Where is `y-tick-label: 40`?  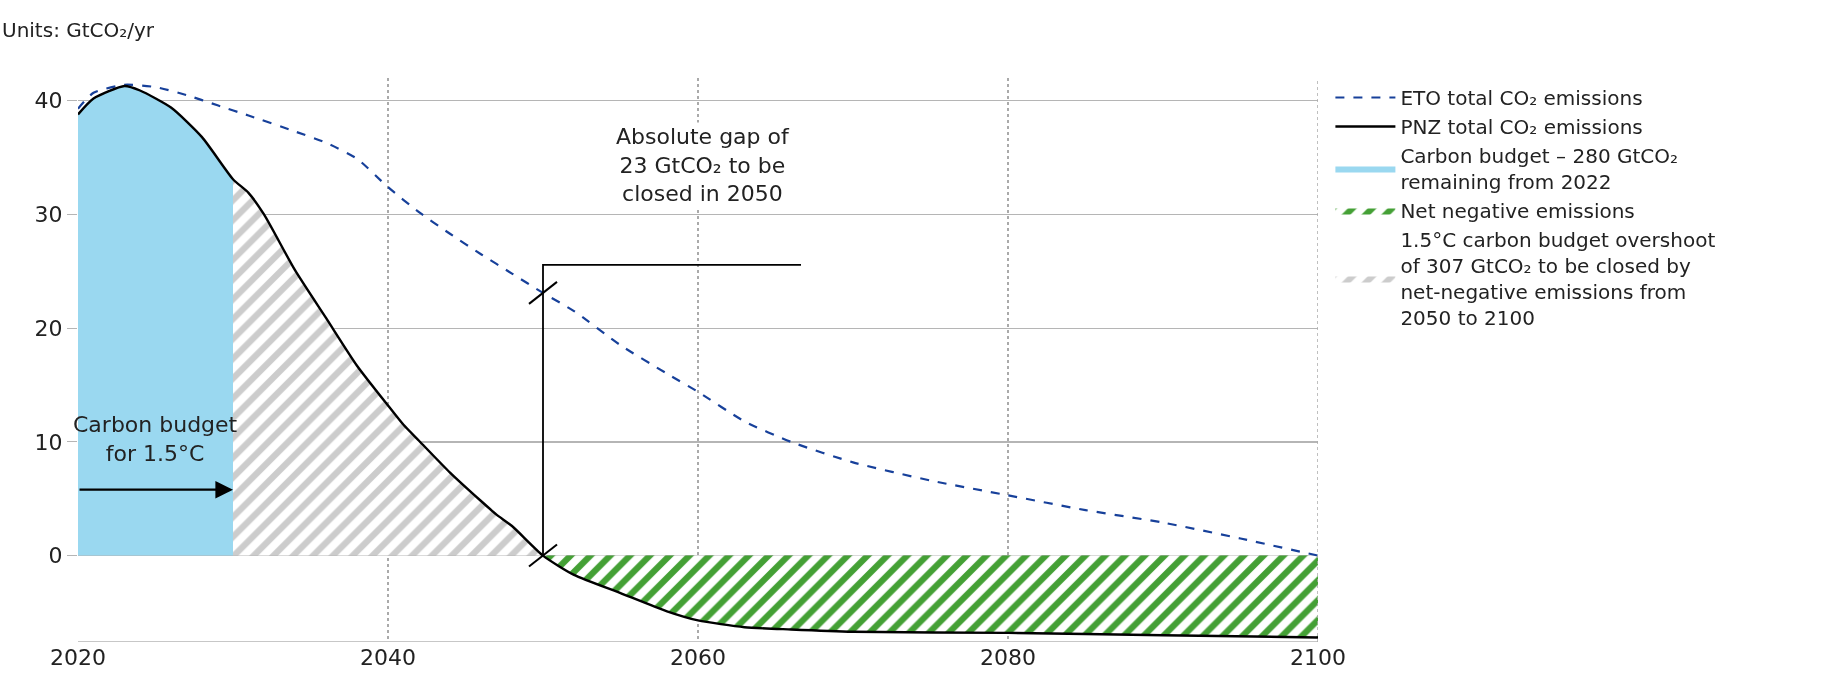 y-tick-label: 40 is located at coordinates (48, 101).